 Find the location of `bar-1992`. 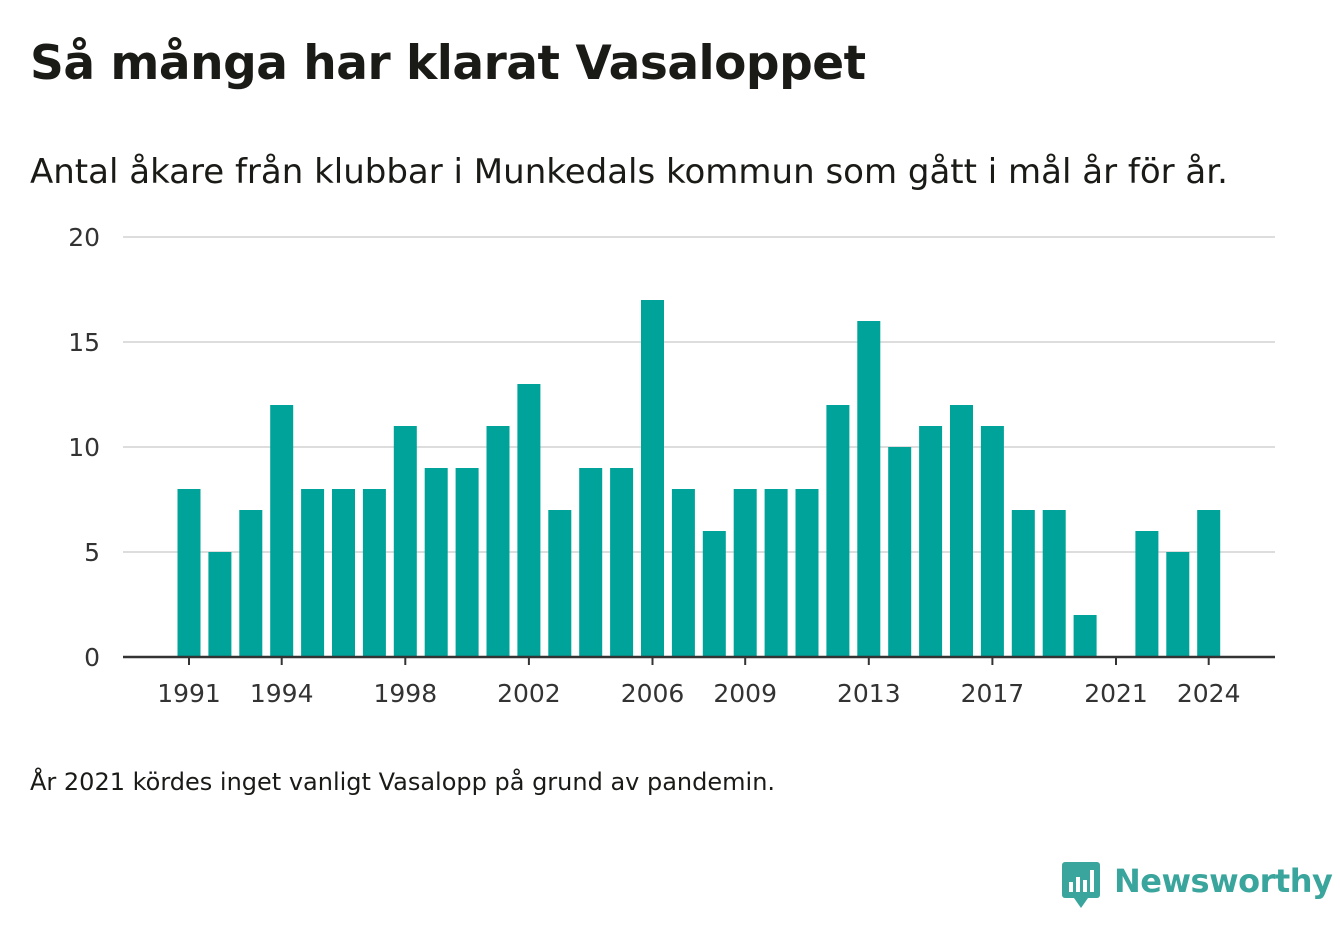

bar-1992 is located at coordinates (220, 604).